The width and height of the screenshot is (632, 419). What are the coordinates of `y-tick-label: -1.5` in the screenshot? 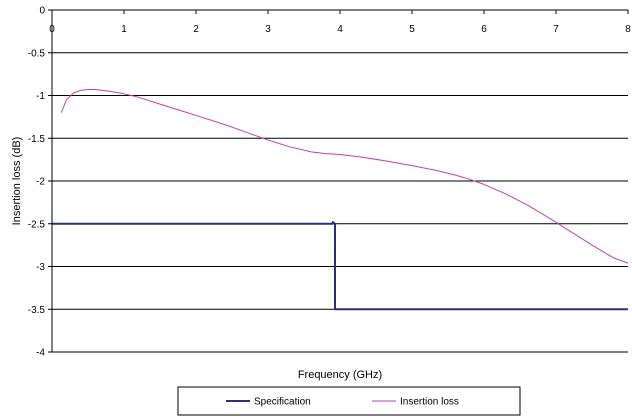 It's located at (37, 139).